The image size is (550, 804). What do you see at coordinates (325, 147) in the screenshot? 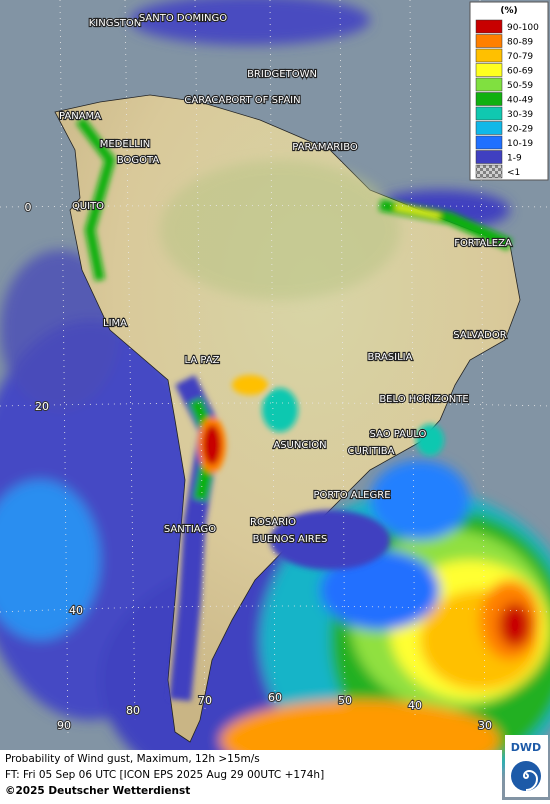
I see `city-label: PARAMARIBO` at bounding box center [325, 147].